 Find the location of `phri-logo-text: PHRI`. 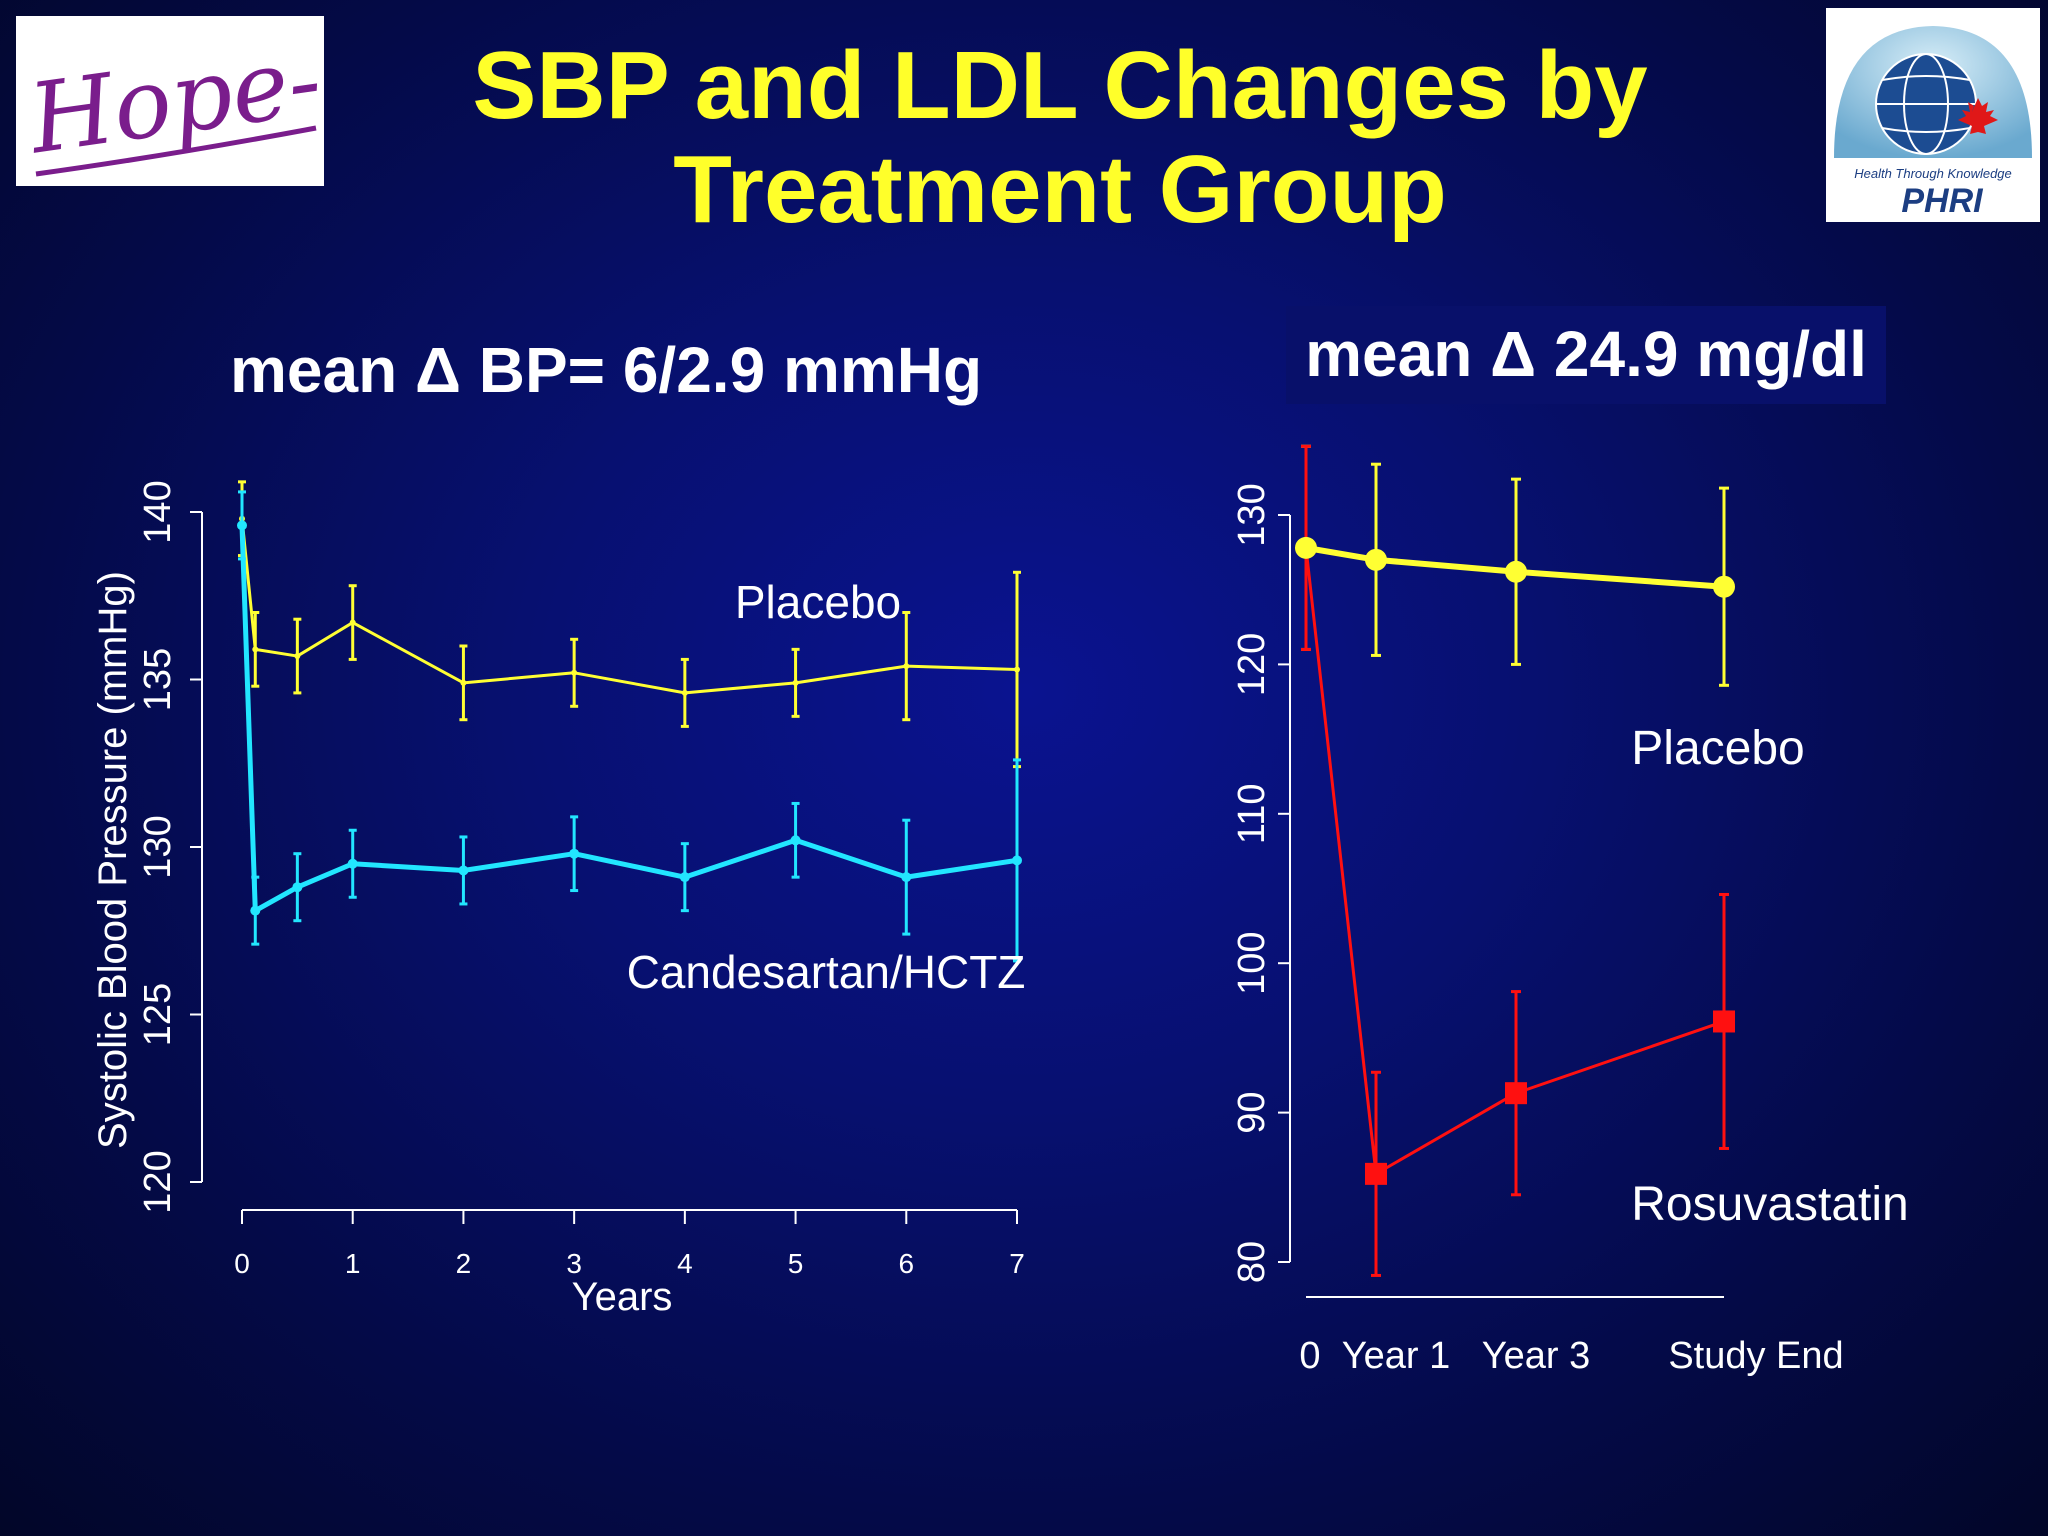

phri-logo-text: PHRI is located at coordinates (1942, 201).